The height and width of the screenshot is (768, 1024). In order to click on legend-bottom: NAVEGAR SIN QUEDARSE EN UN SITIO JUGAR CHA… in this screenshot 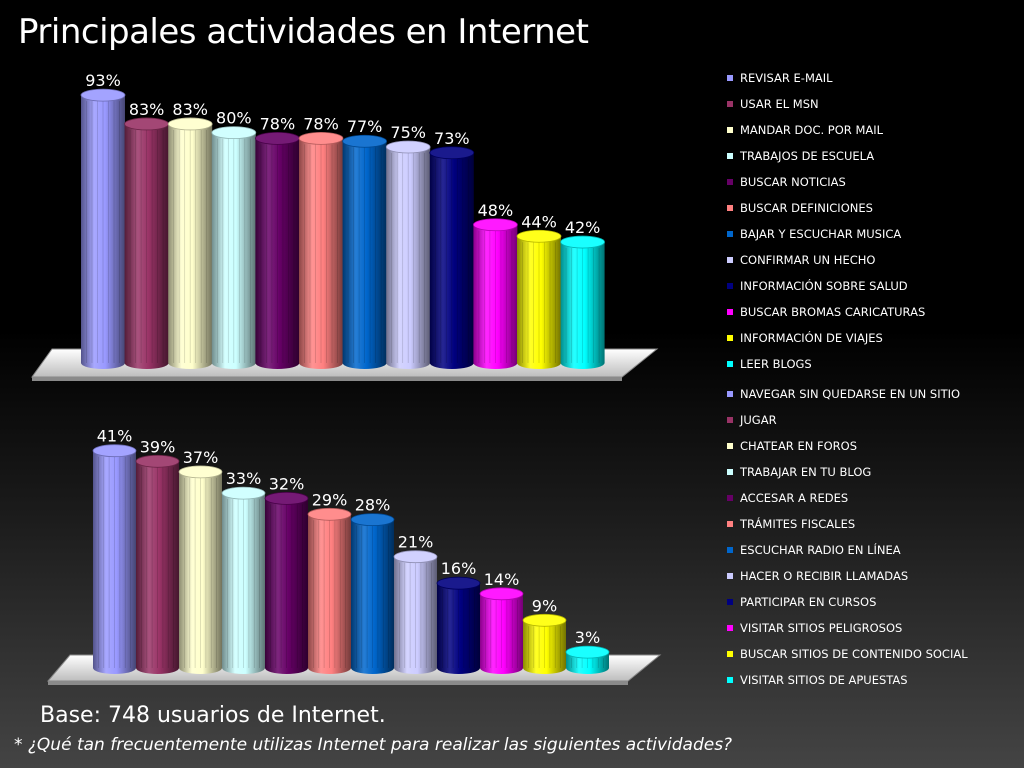, I will do `click(847, 537)`.